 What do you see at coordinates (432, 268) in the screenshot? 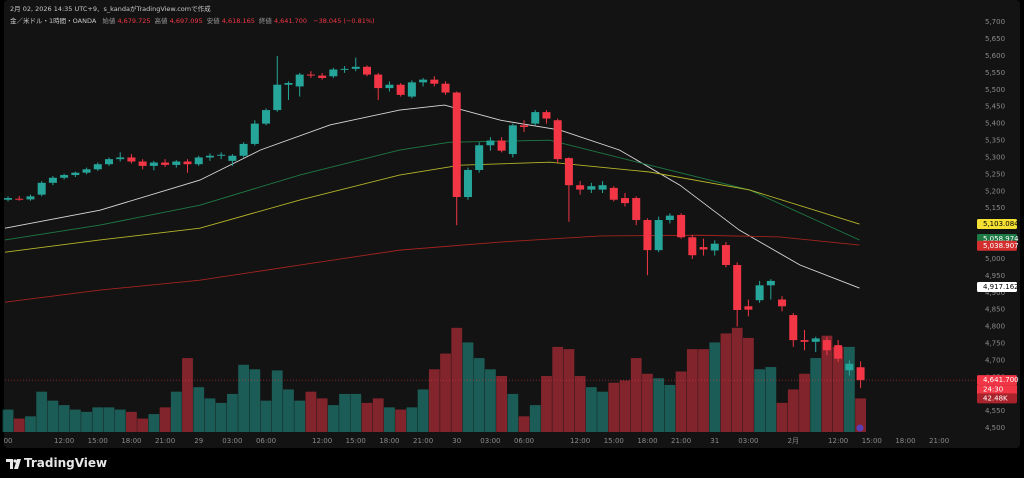
I see `moving-average` at bounding box center [432, 268].